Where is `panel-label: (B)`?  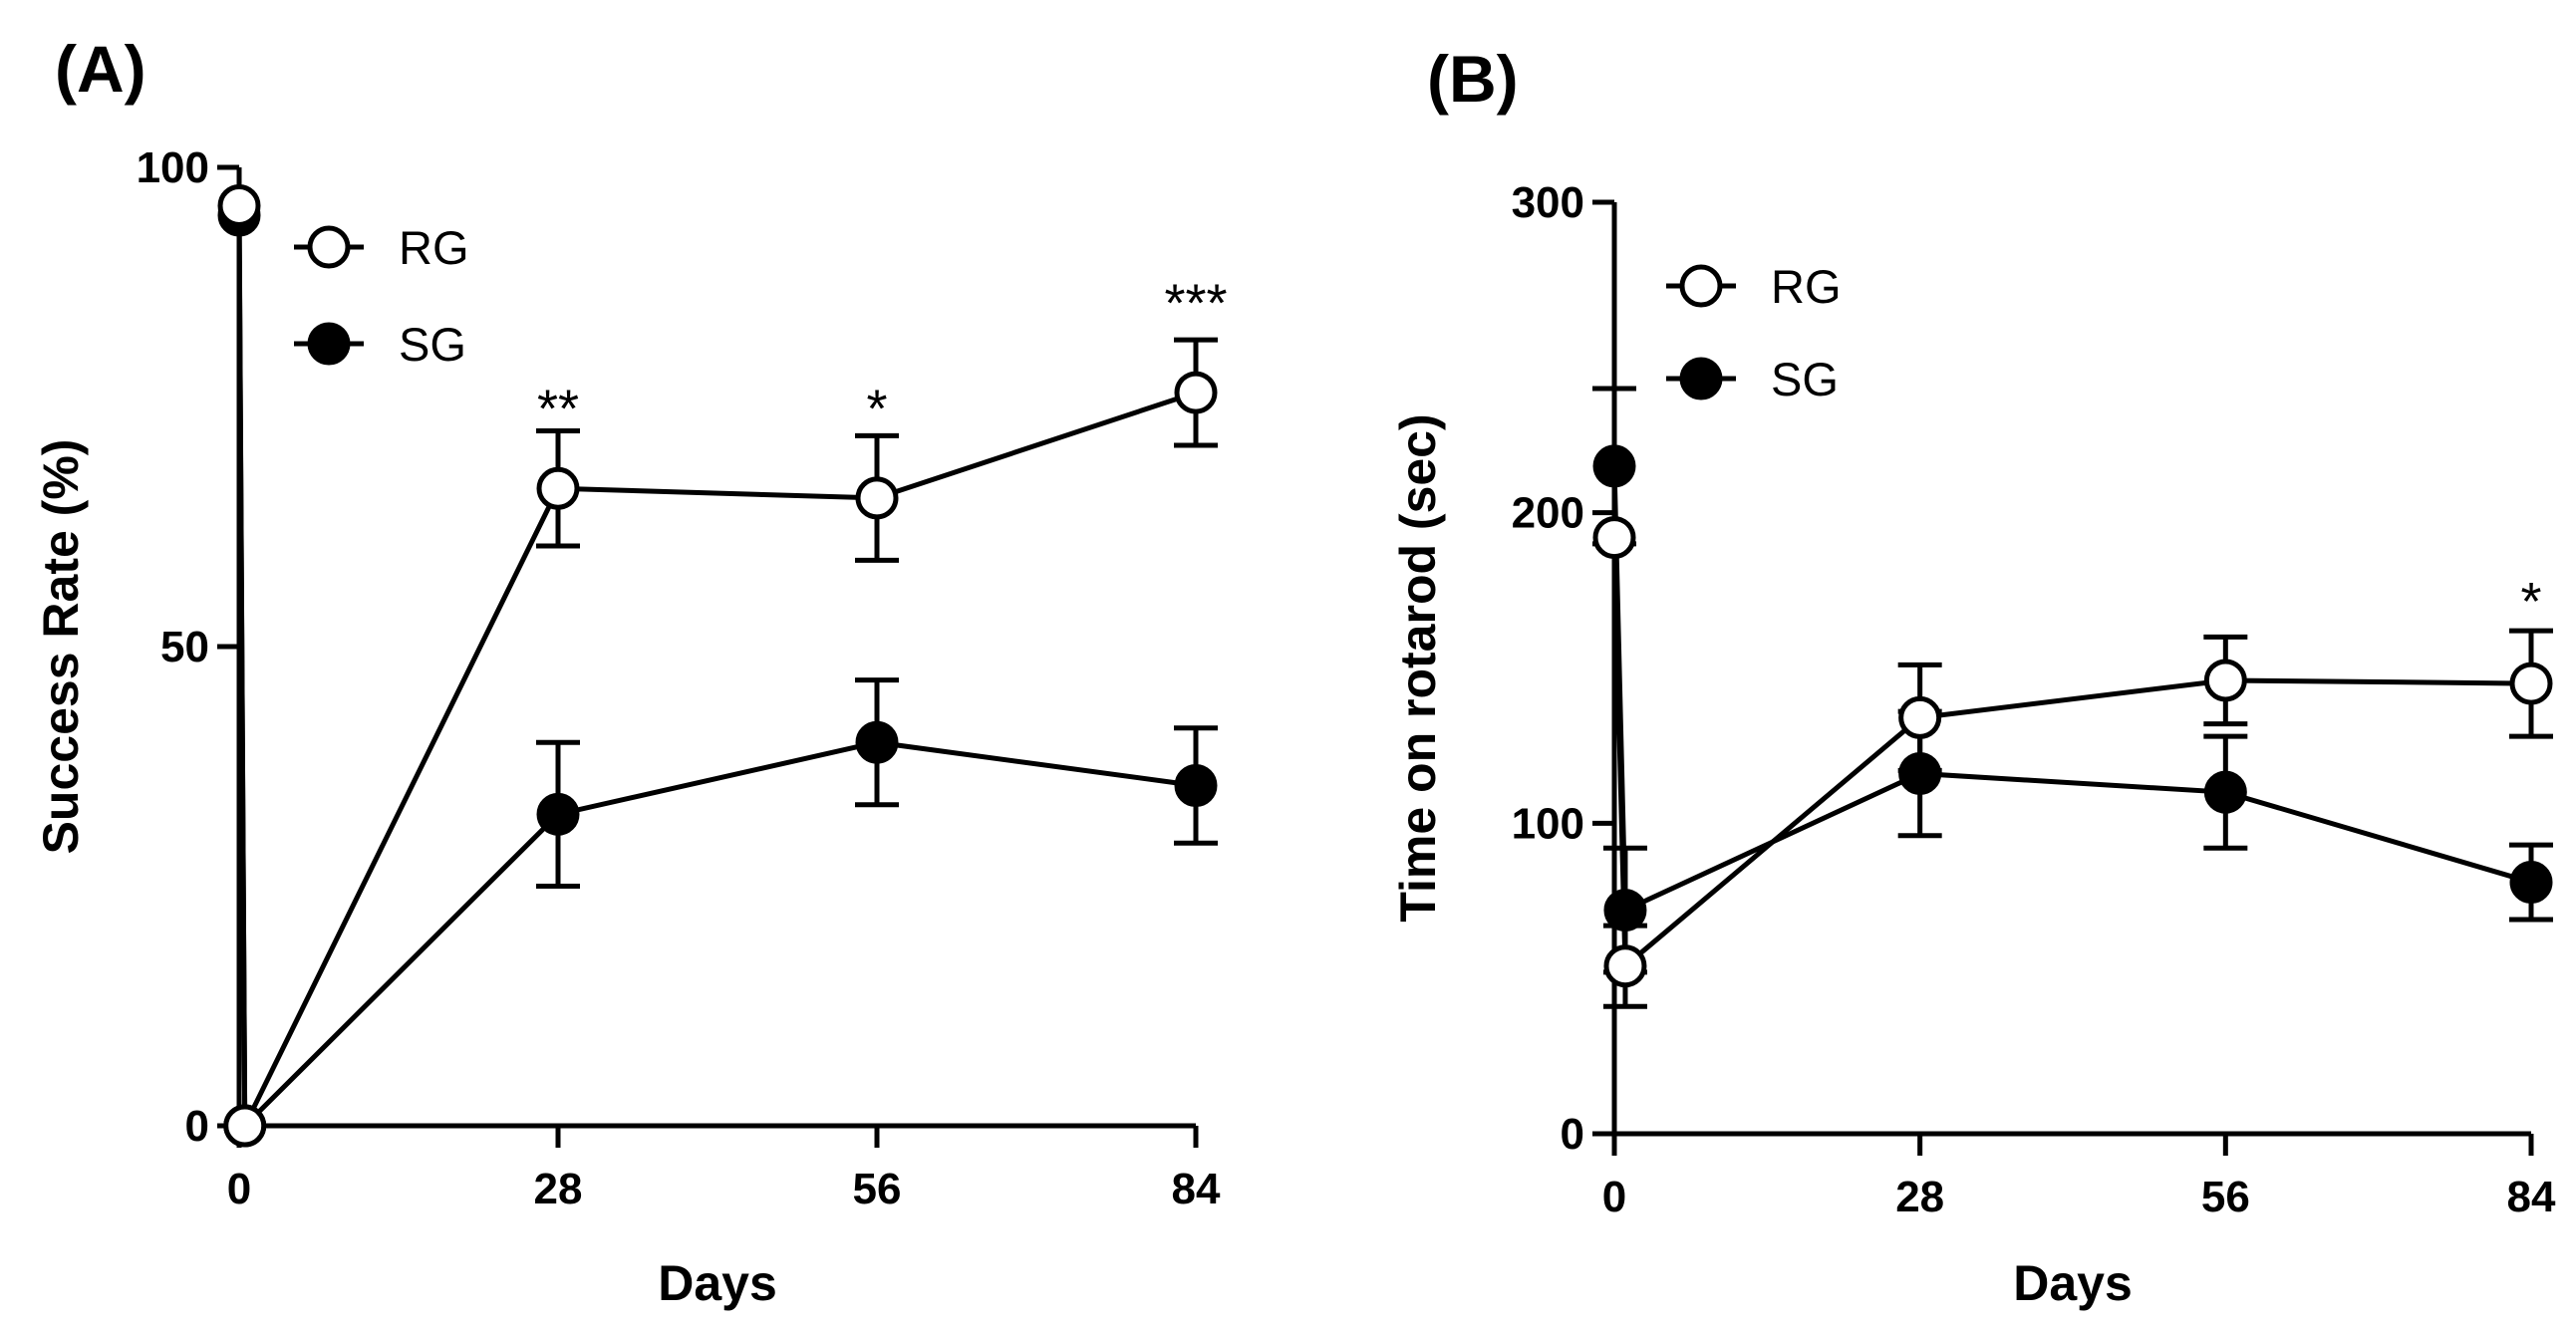 panel-label: (B) is located at coordinates (1473, 79).